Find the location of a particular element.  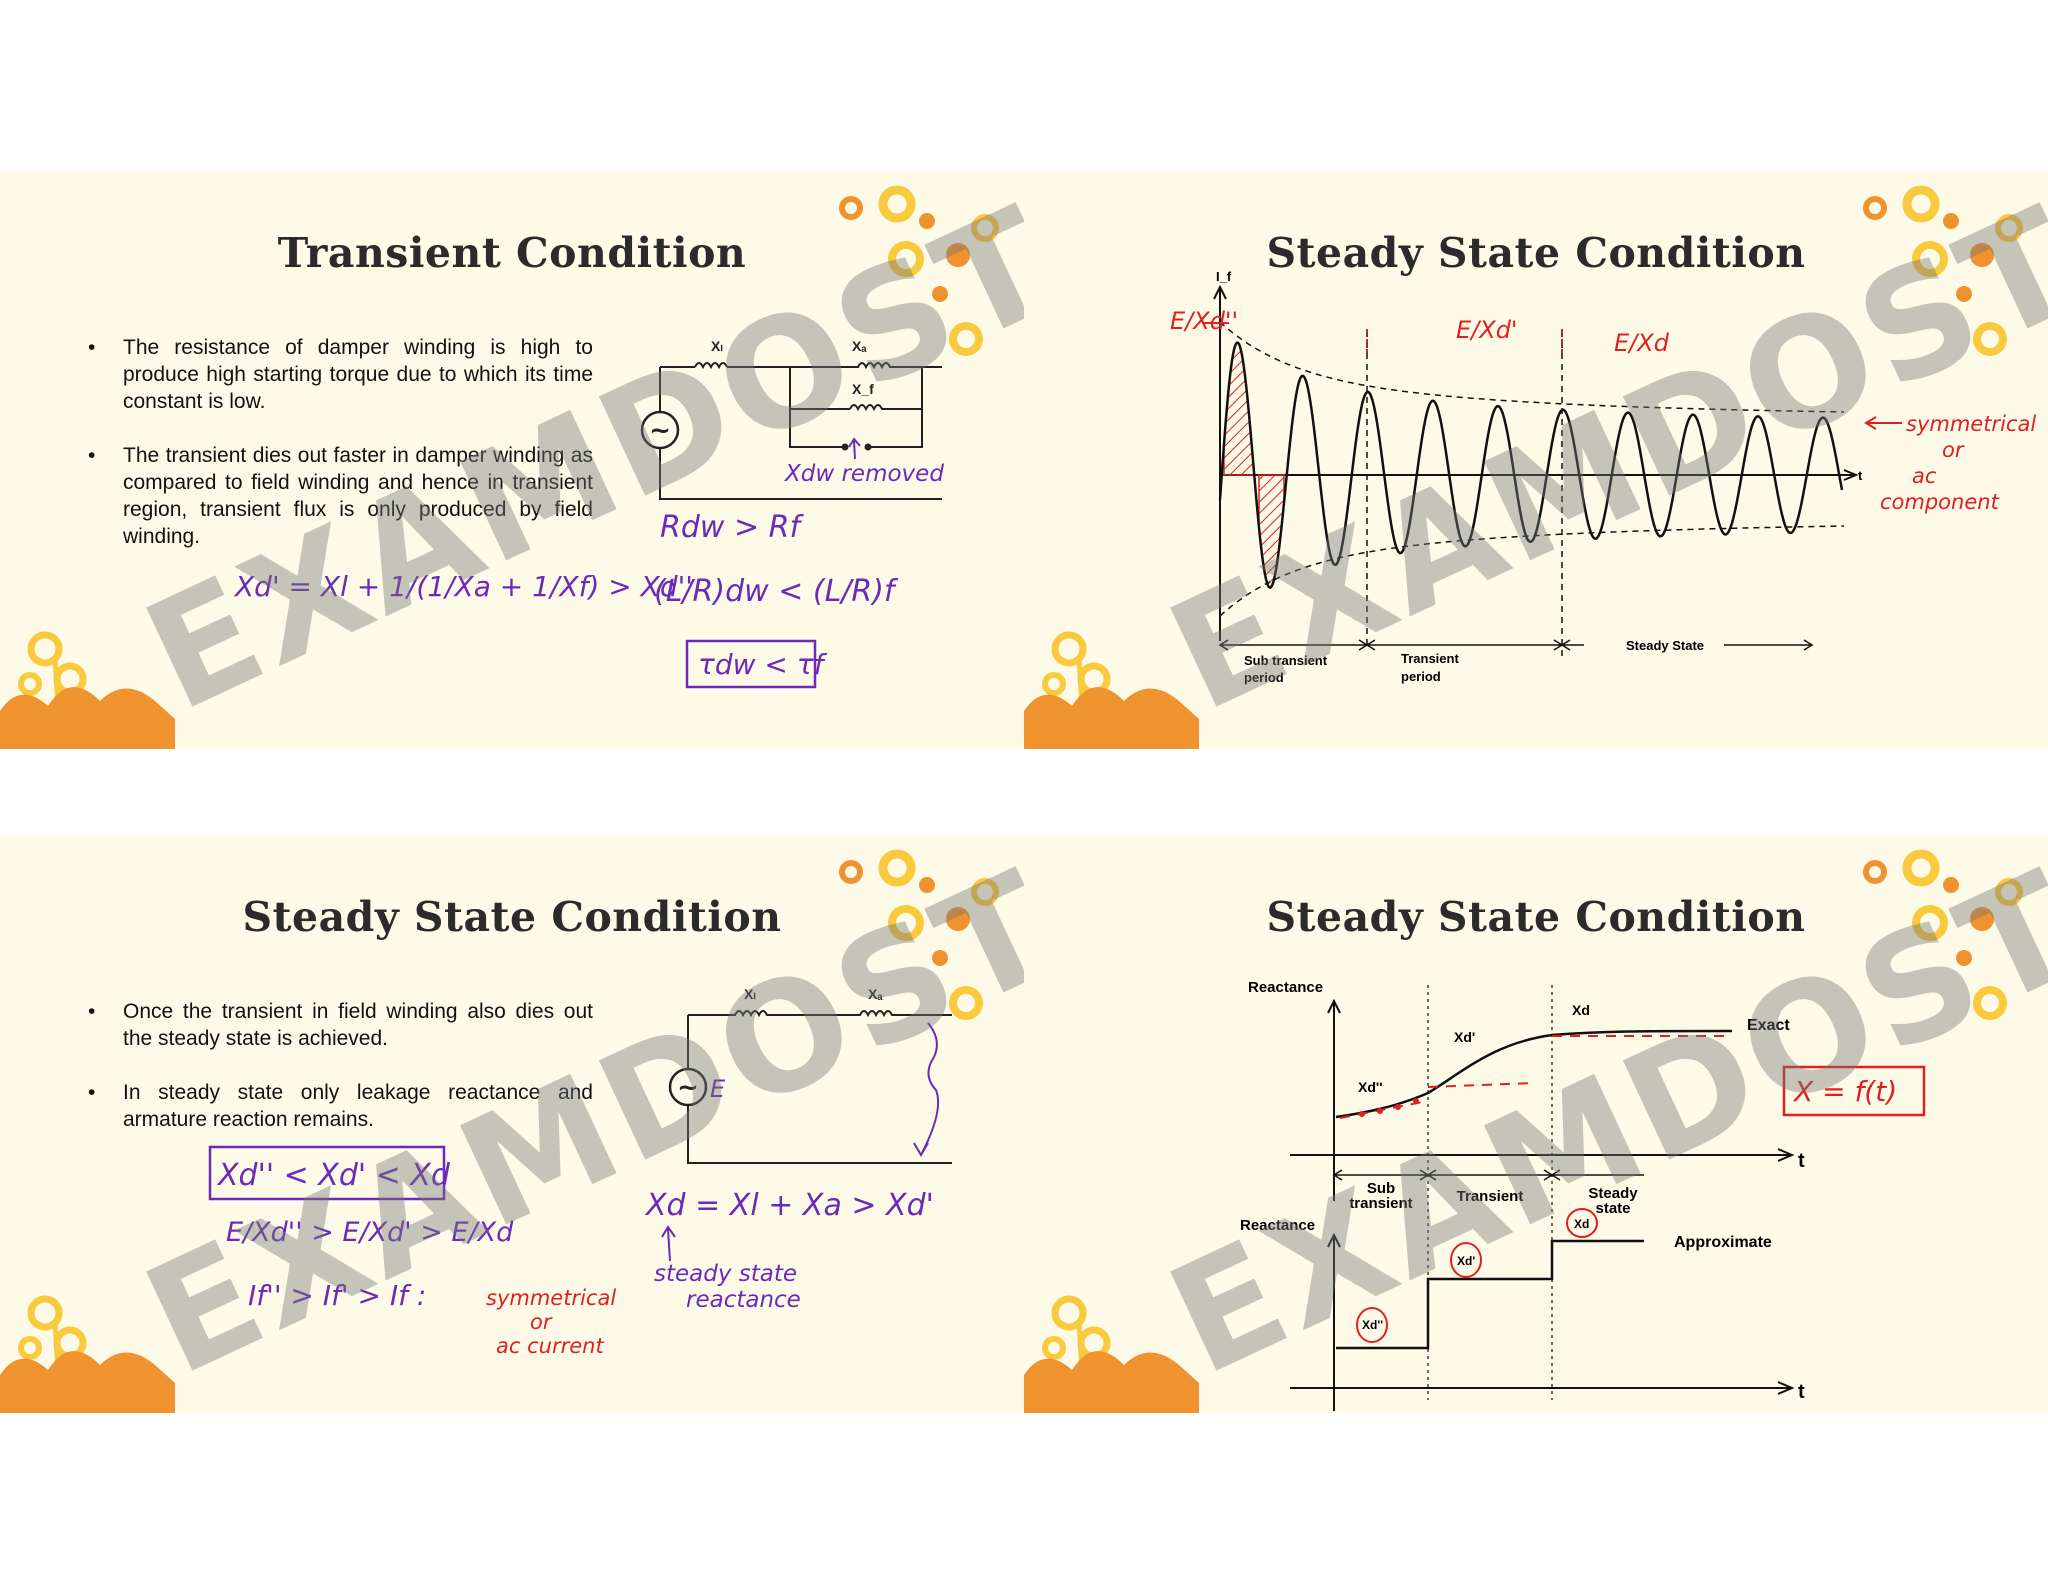

current-waveform is located at coordinates (1531, 465).